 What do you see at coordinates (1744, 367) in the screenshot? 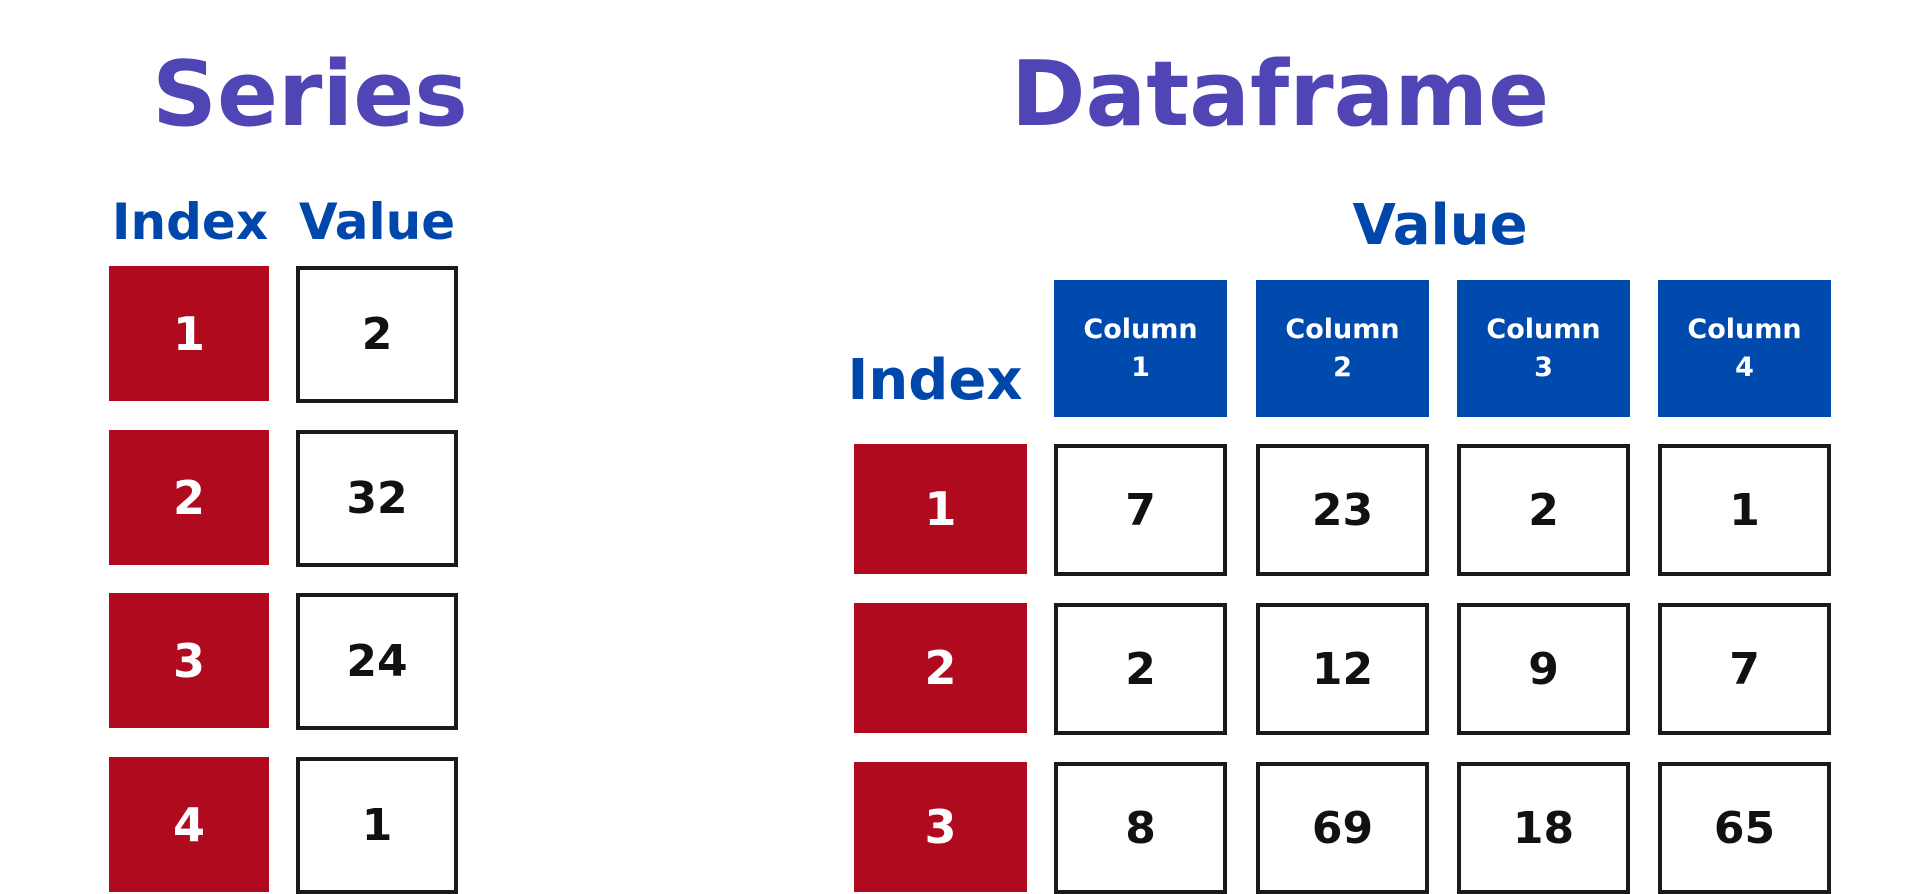
I see `column-header-number: 4` at bounding box center [1744, 367].